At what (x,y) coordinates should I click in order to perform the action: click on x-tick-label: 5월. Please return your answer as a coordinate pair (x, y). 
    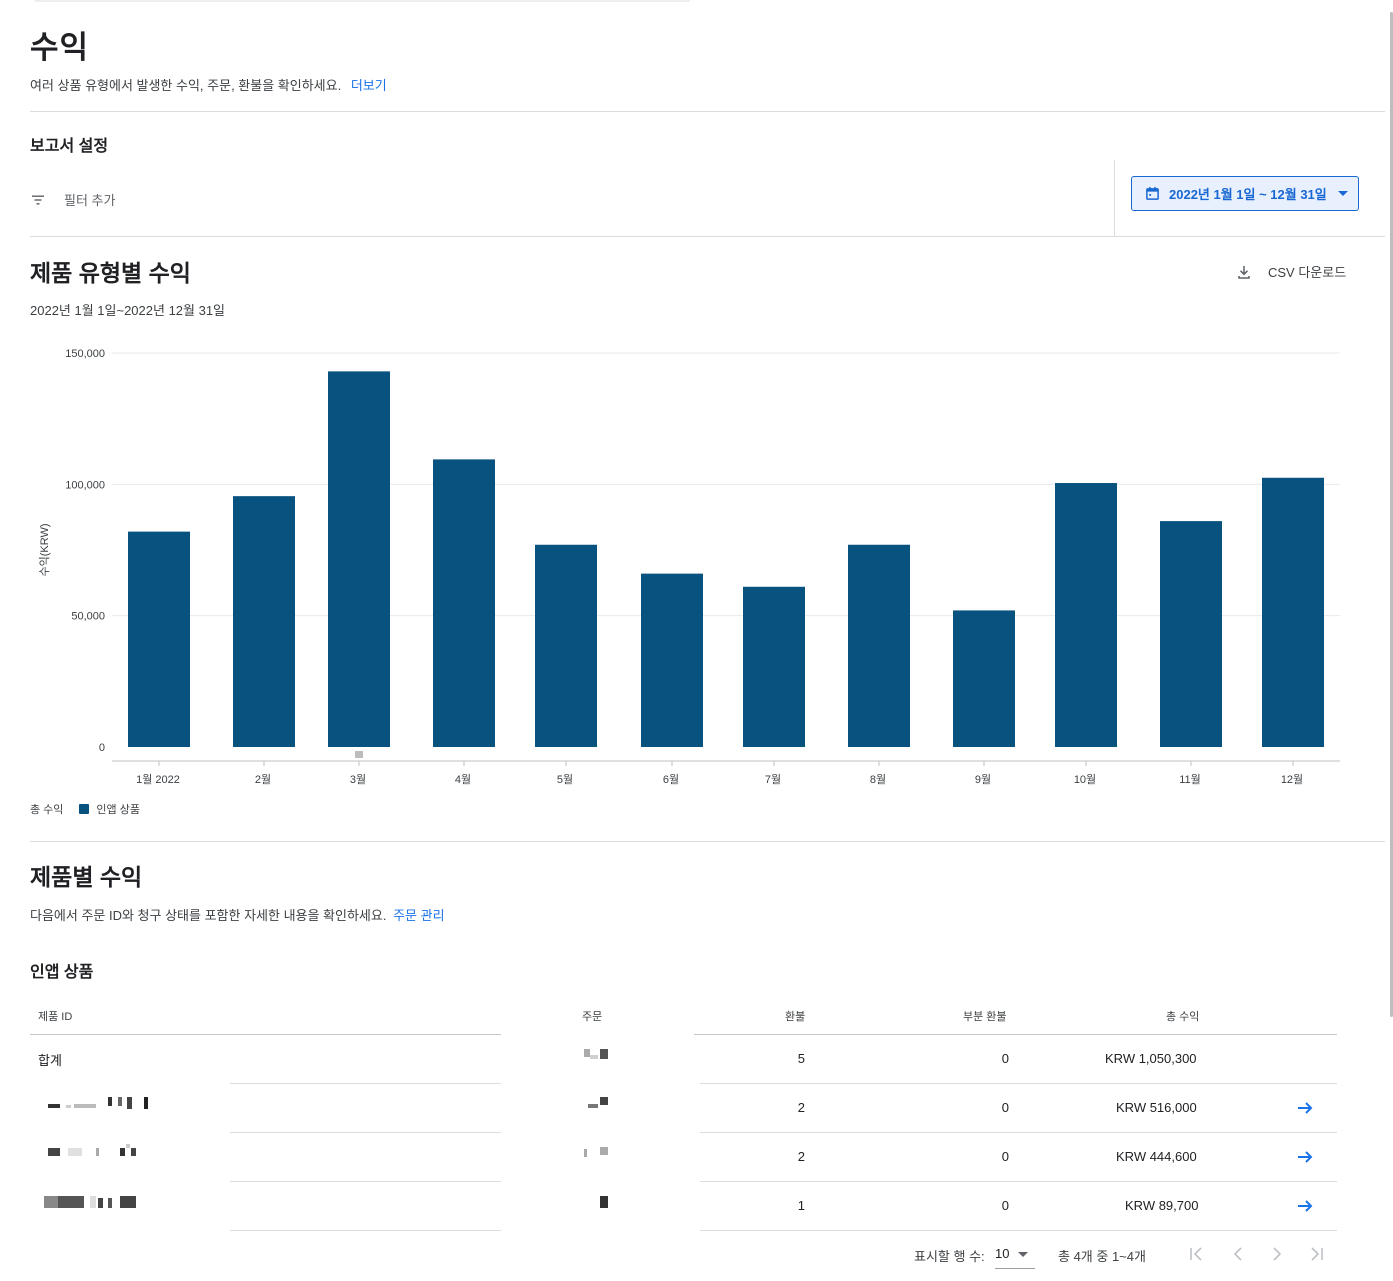
    Looking at the image, I should click on (565, 779).